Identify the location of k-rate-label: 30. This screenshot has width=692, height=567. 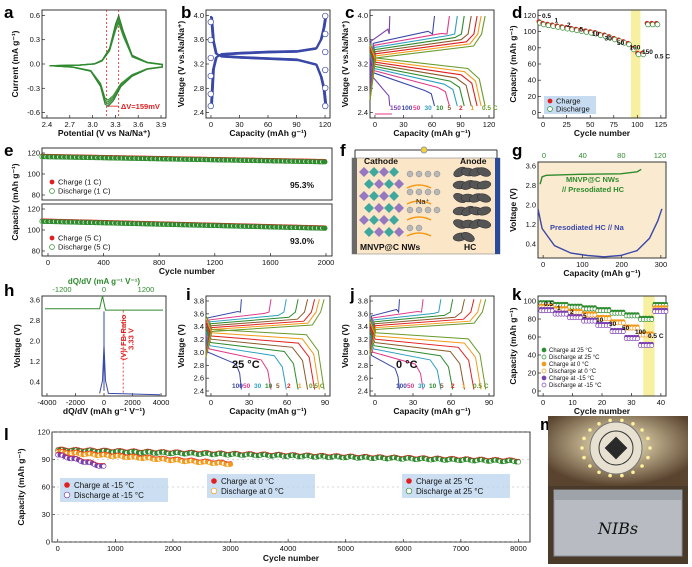
(613, 324).